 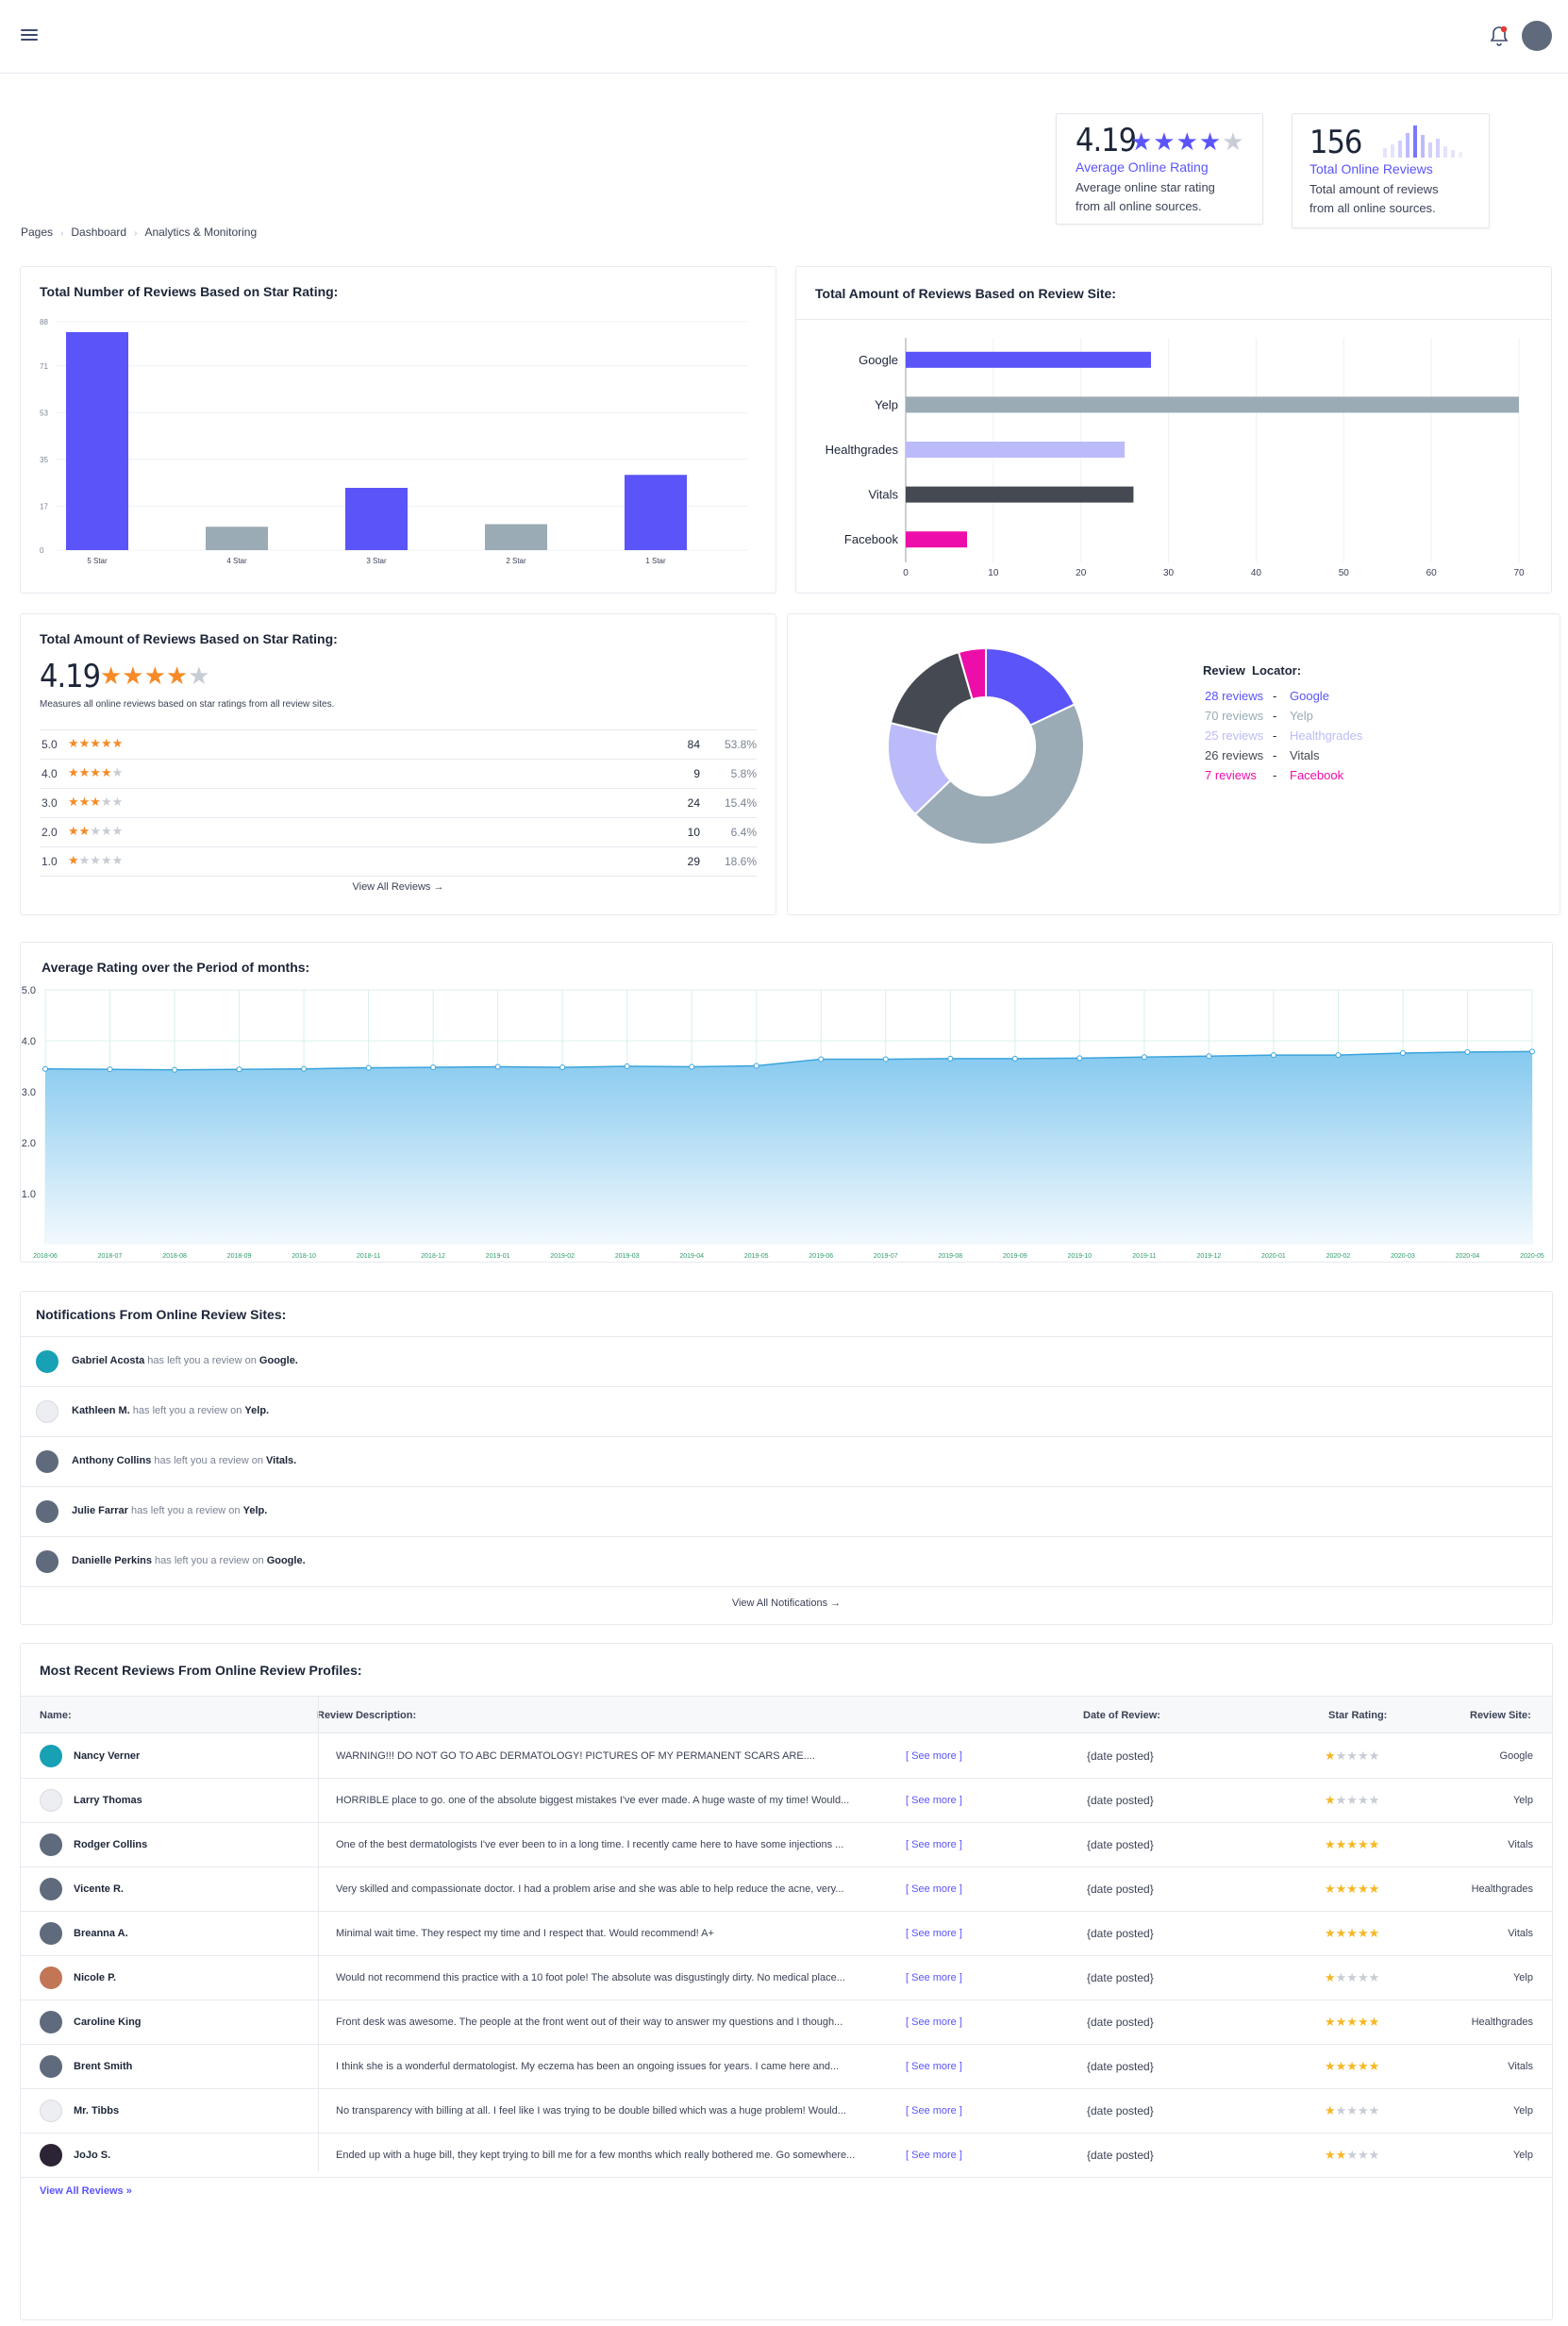 What do you see at coordinates (1144, 1256) in the screenshot?
I see `x-tick-label: 2019-11` at bounding box center [1144, 1256].